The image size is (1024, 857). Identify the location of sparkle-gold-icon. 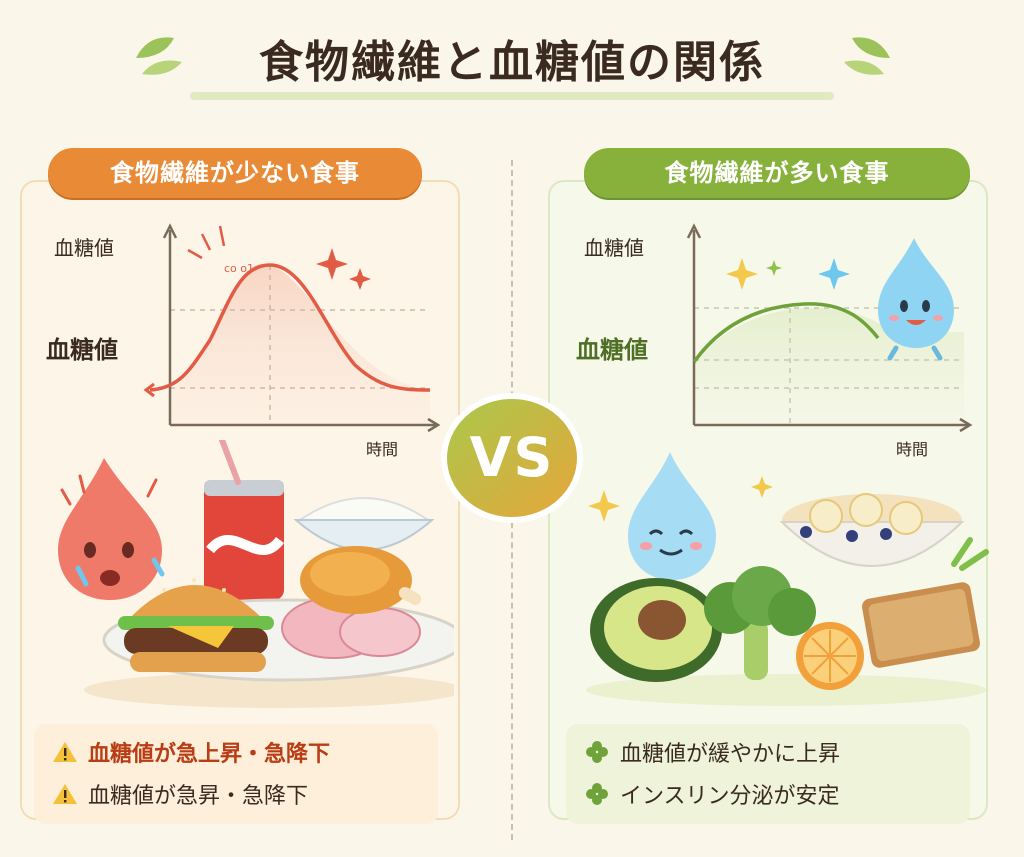
(742, 274).